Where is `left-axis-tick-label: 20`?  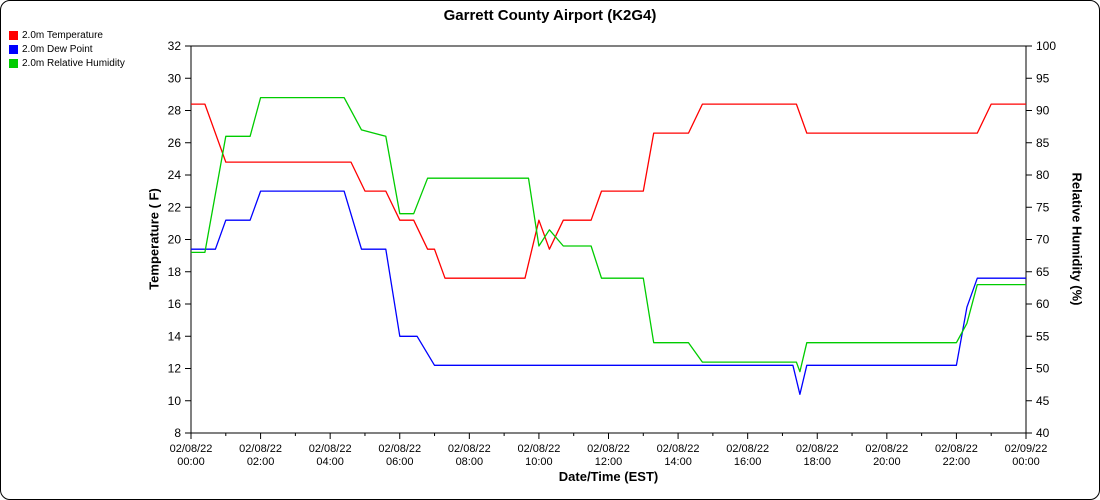 left-axis-tick-label: 20 is located at coordinates (175, 240).